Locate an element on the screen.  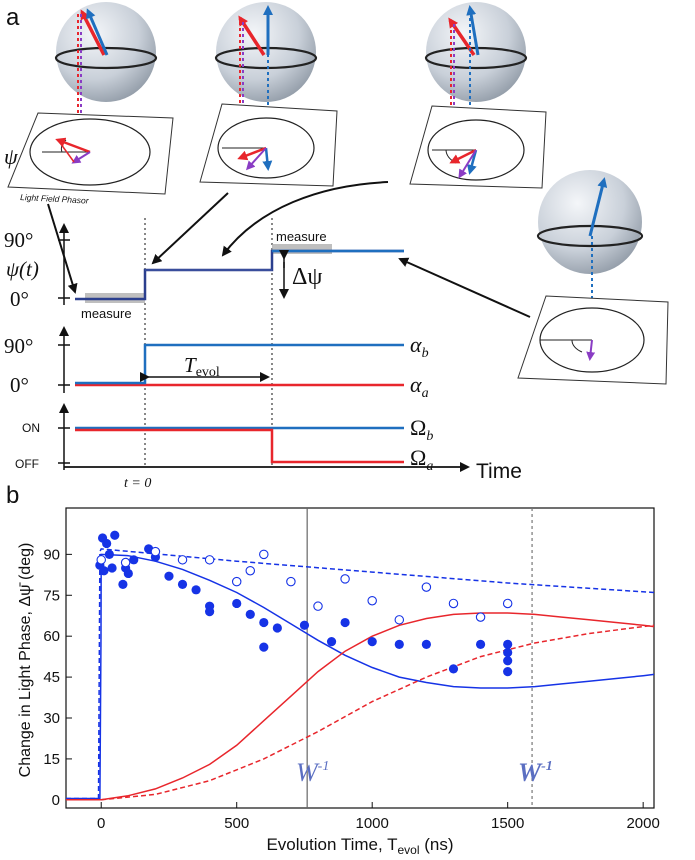
omega-tick-on: ON is located at coordinates (31, 428).